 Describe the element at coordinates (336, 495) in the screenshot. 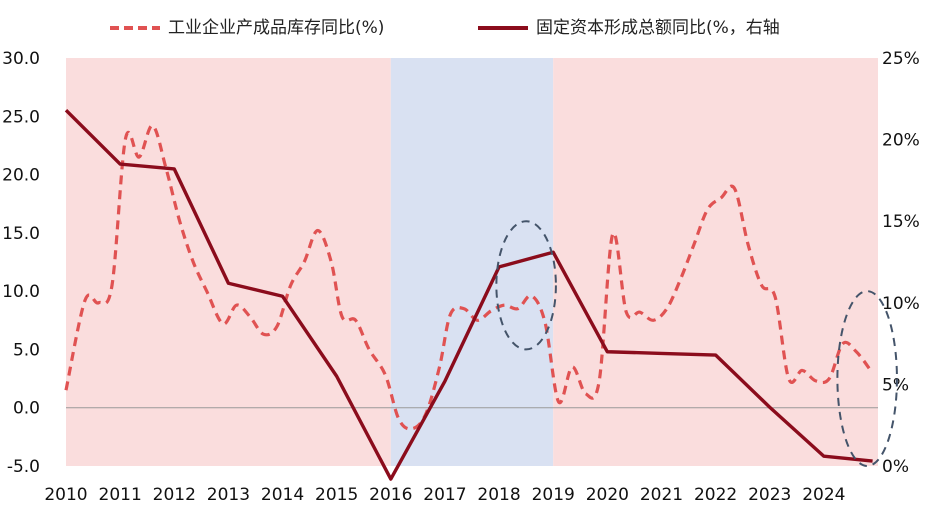

I see `x-tick-label: 2015` at that location.